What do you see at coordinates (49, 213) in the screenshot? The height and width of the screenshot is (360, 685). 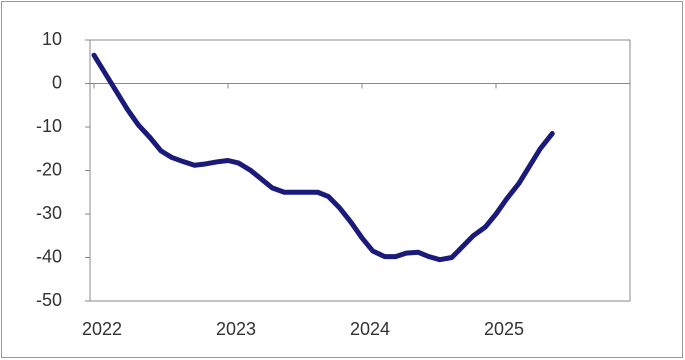 I see `y-tick-label: -30` at bounding box center [49, 213].